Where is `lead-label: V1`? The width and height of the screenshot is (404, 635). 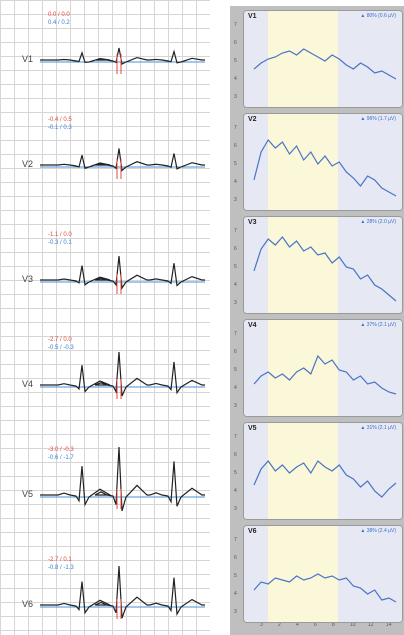
lead-label: V1 is located at coordinates (28, 59).